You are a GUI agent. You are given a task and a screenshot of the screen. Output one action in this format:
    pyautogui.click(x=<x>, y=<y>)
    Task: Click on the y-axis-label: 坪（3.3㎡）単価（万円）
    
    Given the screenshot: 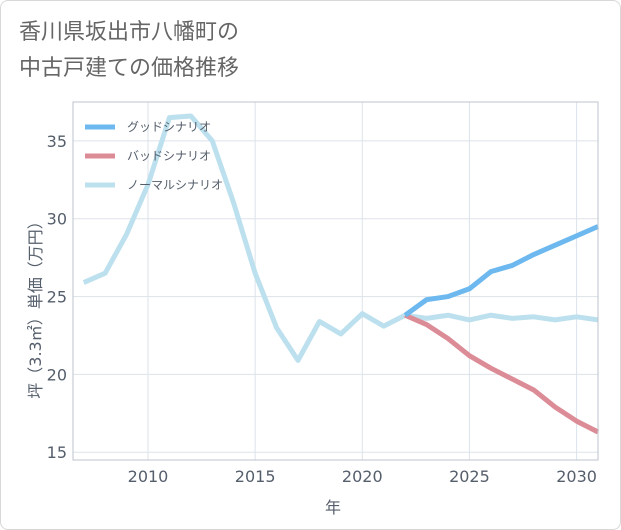 What is the action you would take?
    pyautogui.click(x=35, y=305)
    